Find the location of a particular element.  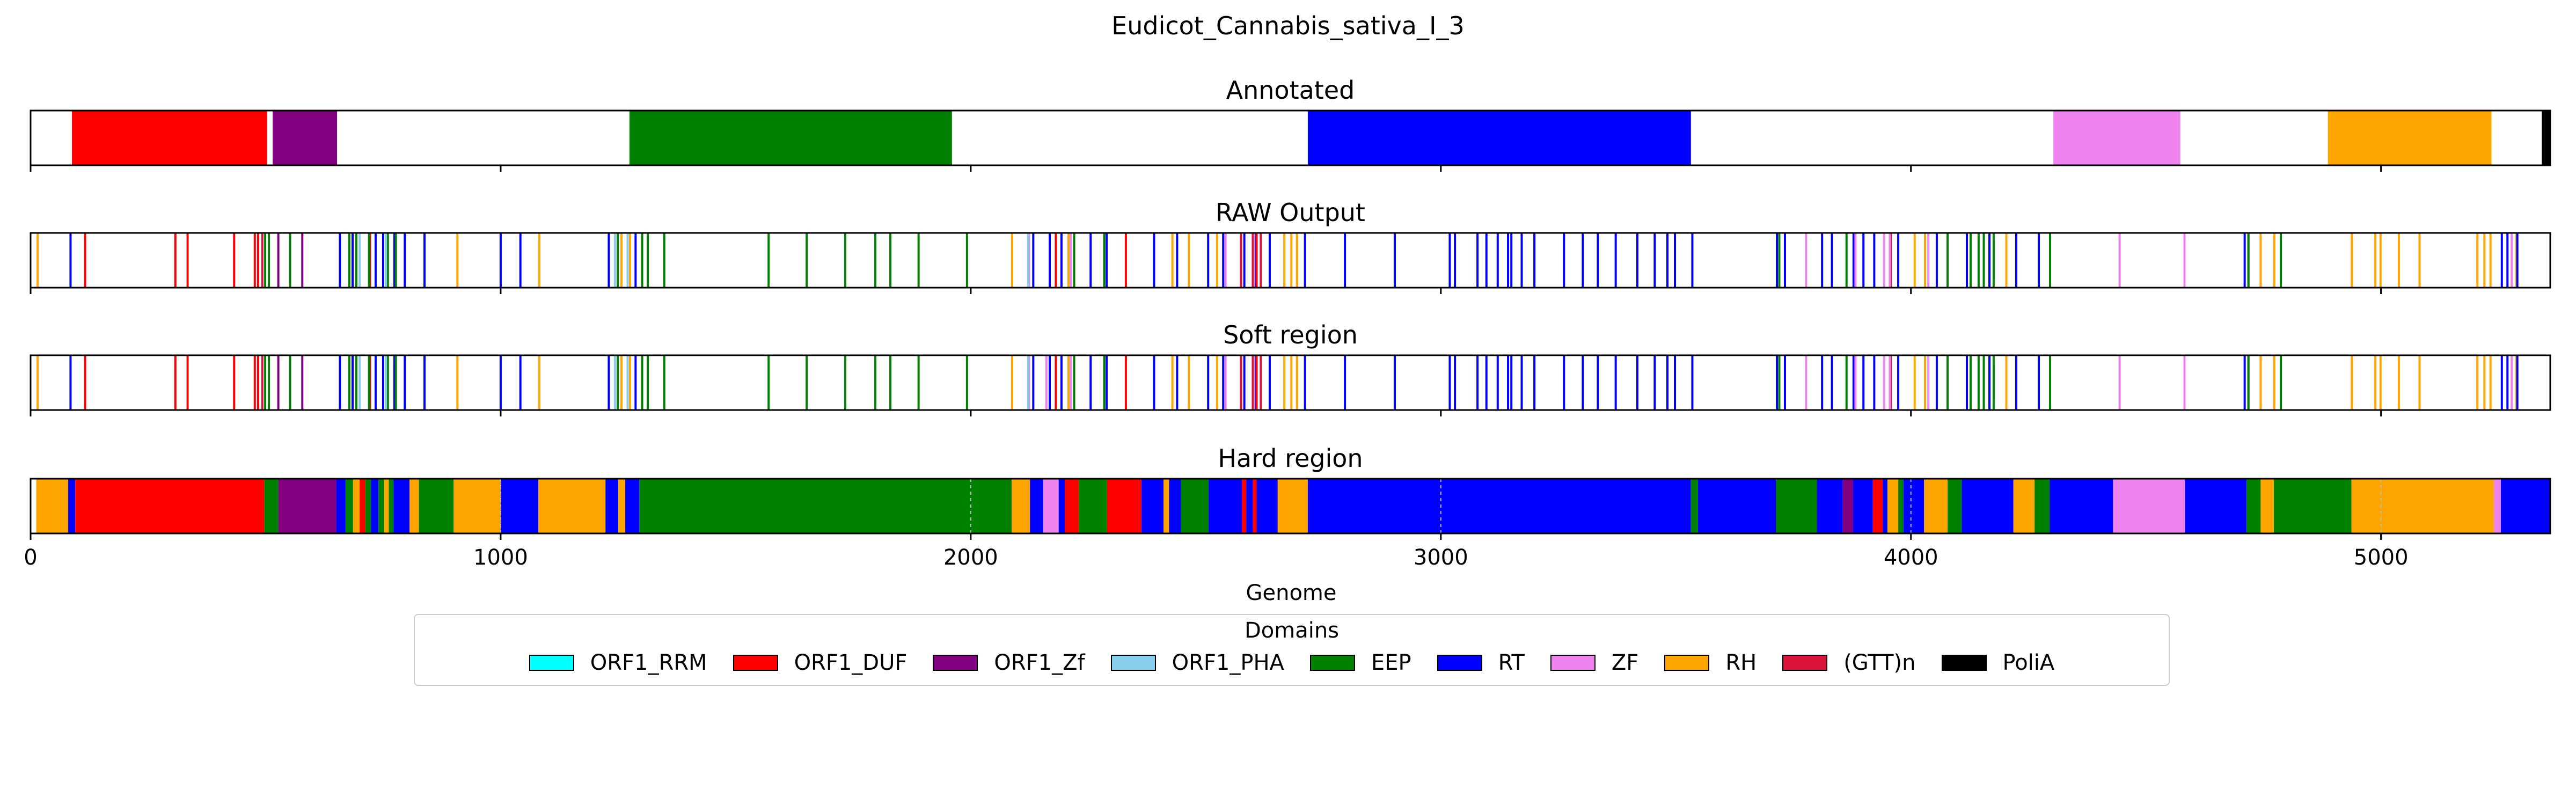

legend-item-gtt-n: (GTT)n is located at coordinates (1849, 662).